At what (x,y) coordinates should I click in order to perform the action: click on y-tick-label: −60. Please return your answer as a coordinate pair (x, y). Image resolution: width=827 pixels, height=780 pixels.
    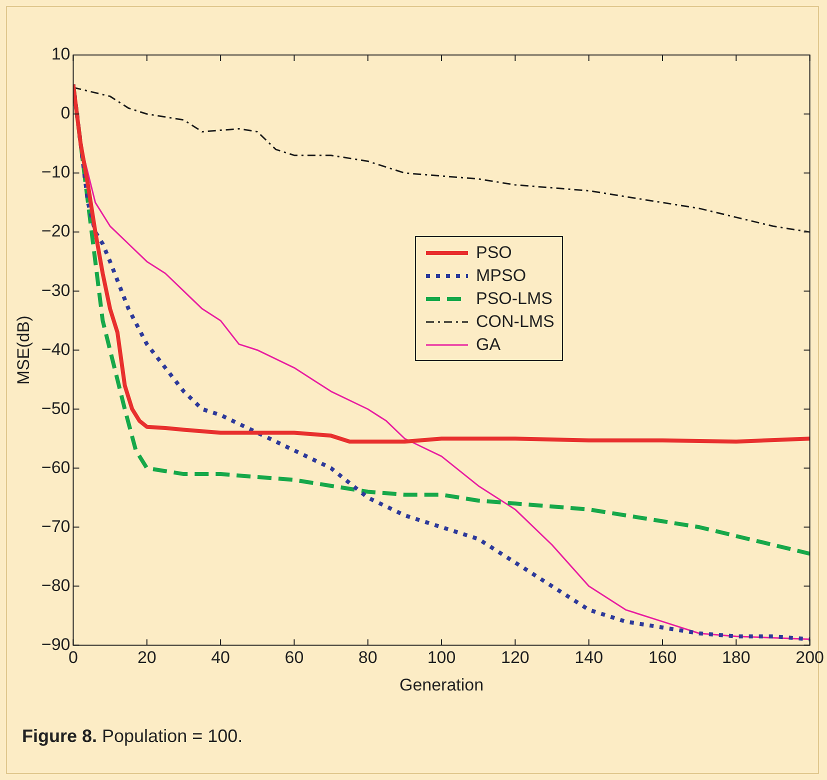
    Looking at the image, I should click on (55, 467).